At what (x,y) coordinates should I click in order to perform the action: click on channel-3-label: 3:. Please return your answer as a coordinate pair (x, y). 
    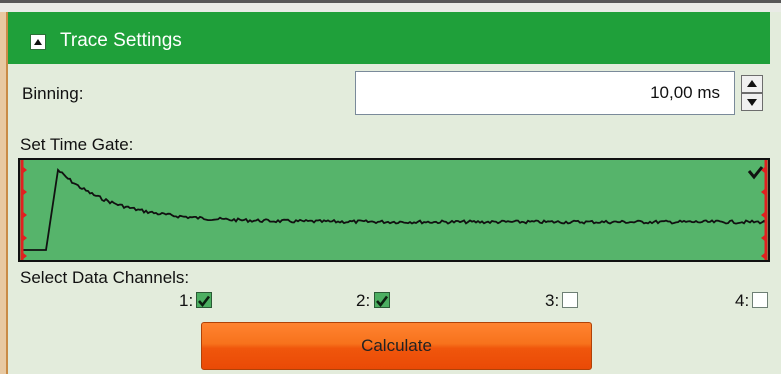
    Looking at the image, I should click on (552, 300).